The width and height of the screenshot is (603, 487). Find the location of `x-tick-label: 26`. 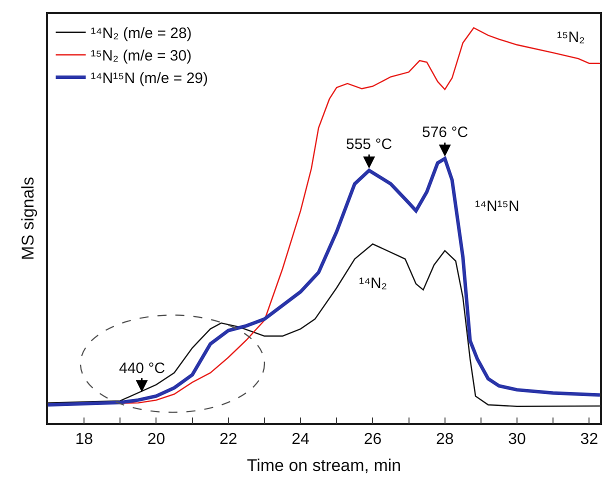

x-tick-label: 26 is located at coordinates (373, 439).